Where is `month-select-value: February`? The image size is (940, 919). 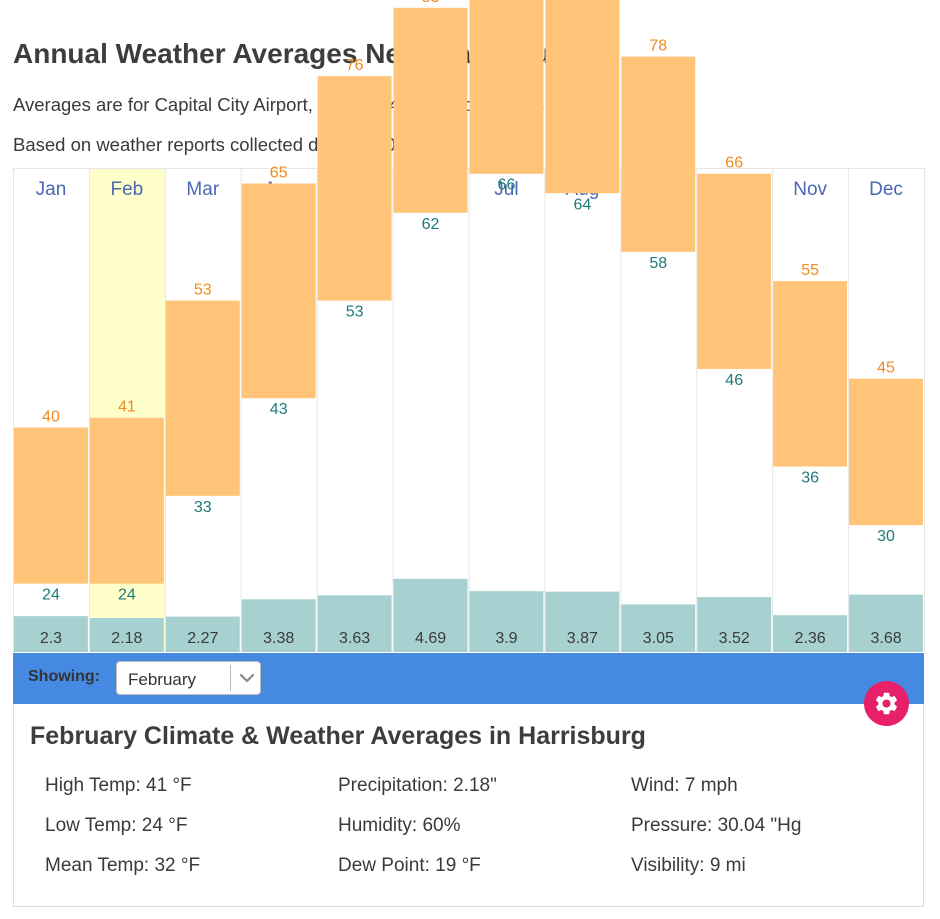
month-select-value: February is located at coordinates (162, 679).